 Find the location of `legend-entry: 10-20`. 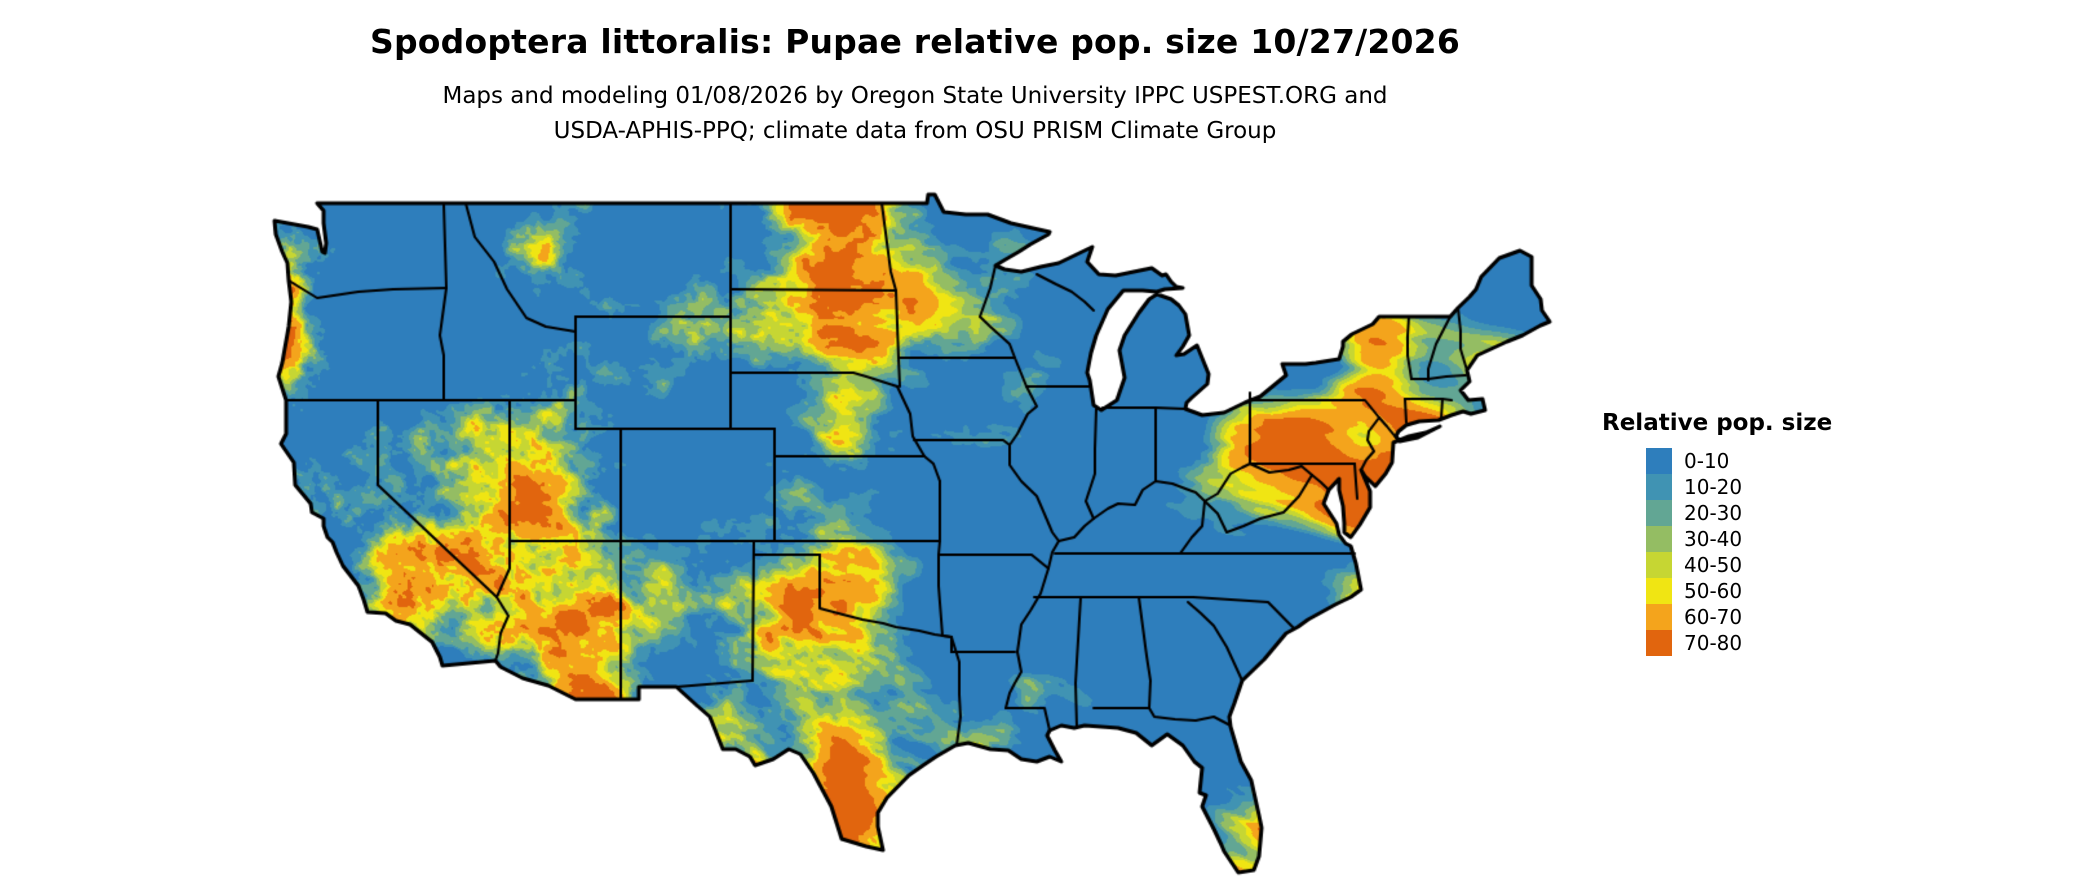

legend-entry: 10-20 is located at coordinates (1739, 487).